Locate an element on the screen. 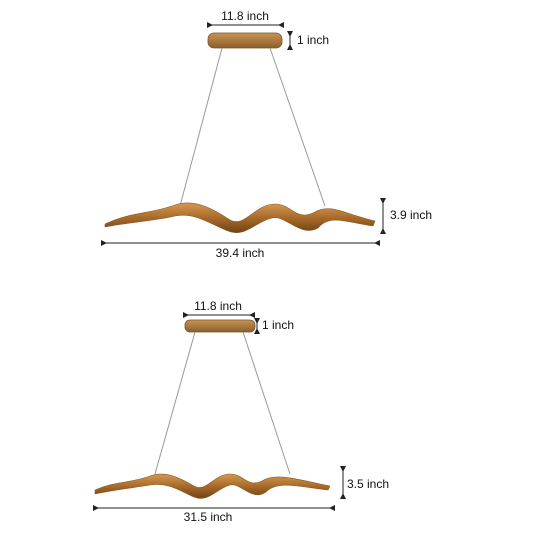 The height and width of the screenshot is (540, 540). fixture-length: 31.5 inch is located at coordinates (208, 517).